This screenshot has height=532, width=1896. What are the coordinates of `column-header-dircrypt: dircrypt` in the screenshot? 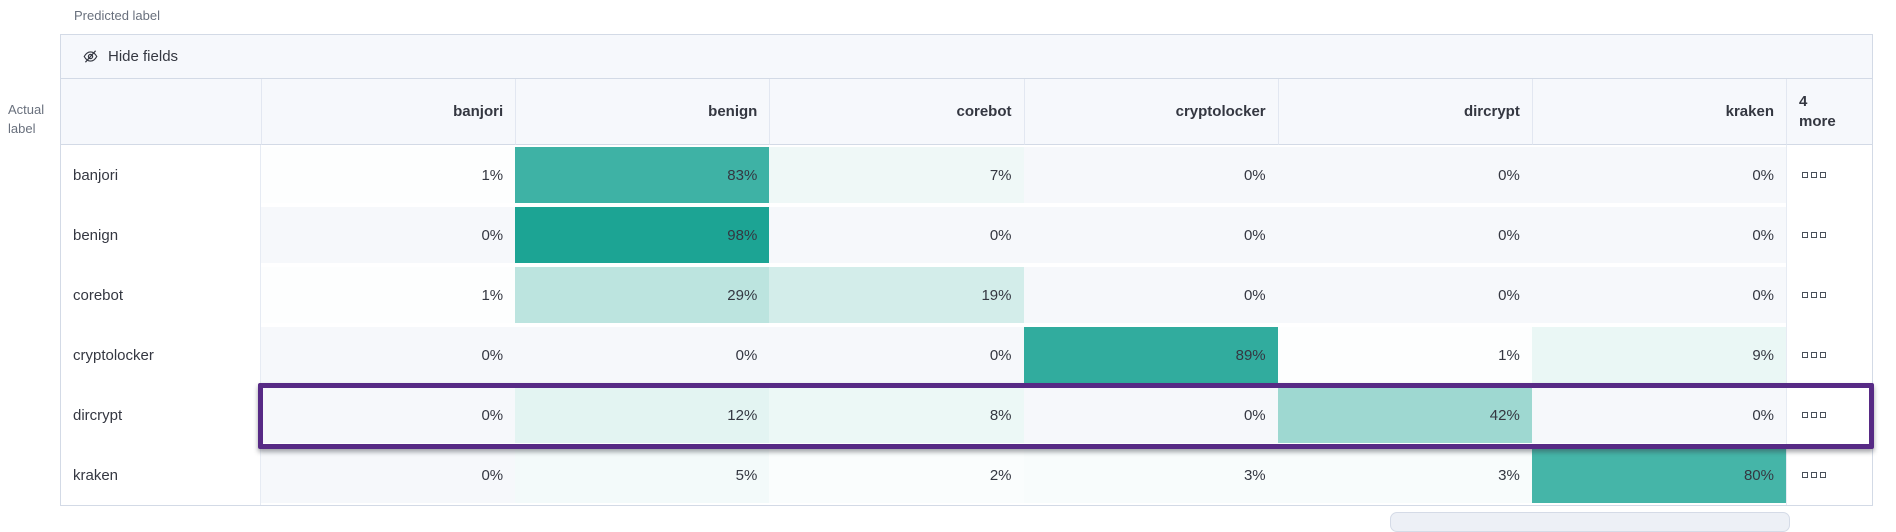 It's located at (1404, 112).